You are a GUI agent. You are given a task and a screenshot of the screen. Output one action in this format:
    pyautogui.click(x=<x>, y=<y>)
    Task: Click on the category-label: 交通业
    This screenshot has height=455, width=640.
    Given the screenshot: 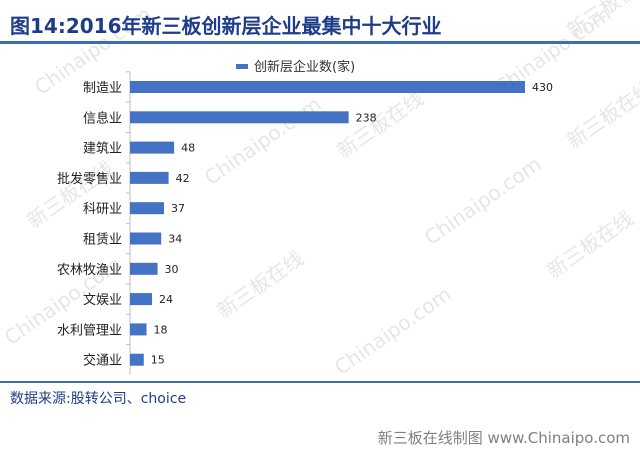 What is the action you would take?
    pyautogui.click(x=102, y=361)
    